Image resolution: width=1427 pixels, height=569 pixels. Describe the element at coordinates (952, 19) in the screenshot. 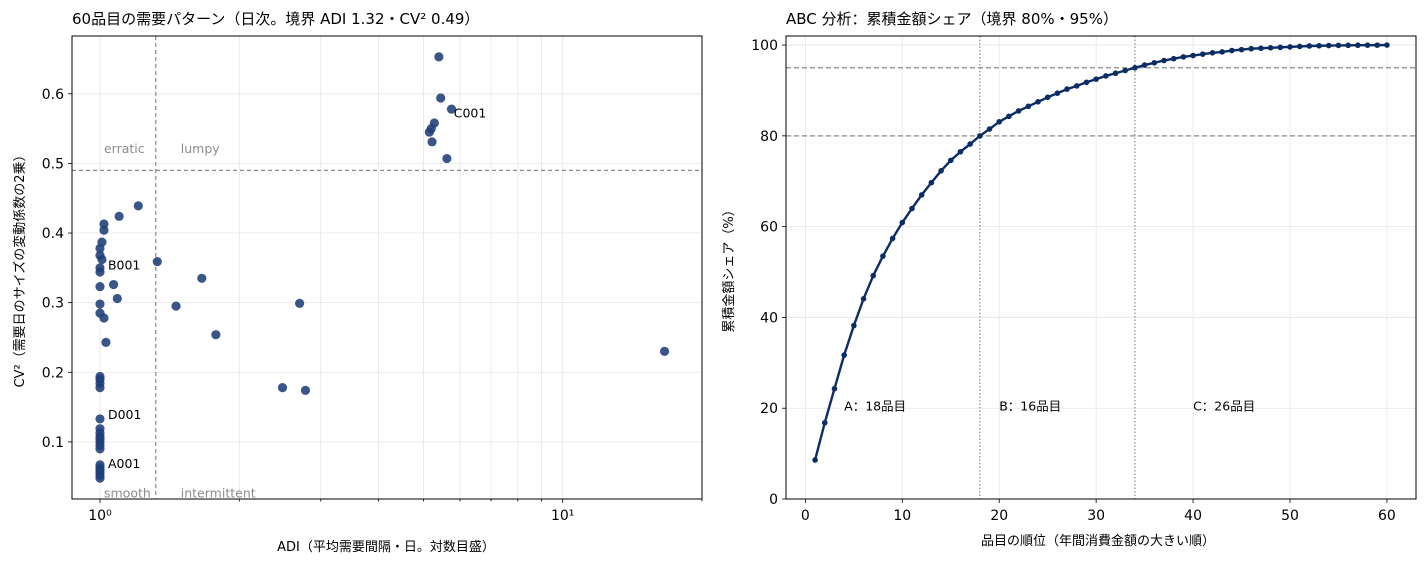

I see `right-chart-title: ABC 分析：累積金額シェア（境界 80%・95%）` at that location.